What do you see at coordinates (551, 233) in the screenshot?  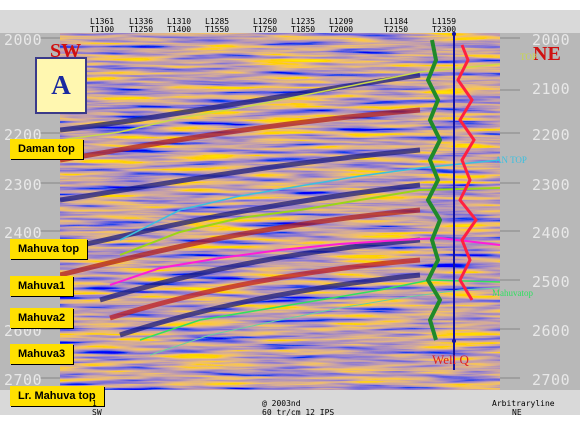 I see `depth-right-2400: 2400` at bounding box center [551, 233].